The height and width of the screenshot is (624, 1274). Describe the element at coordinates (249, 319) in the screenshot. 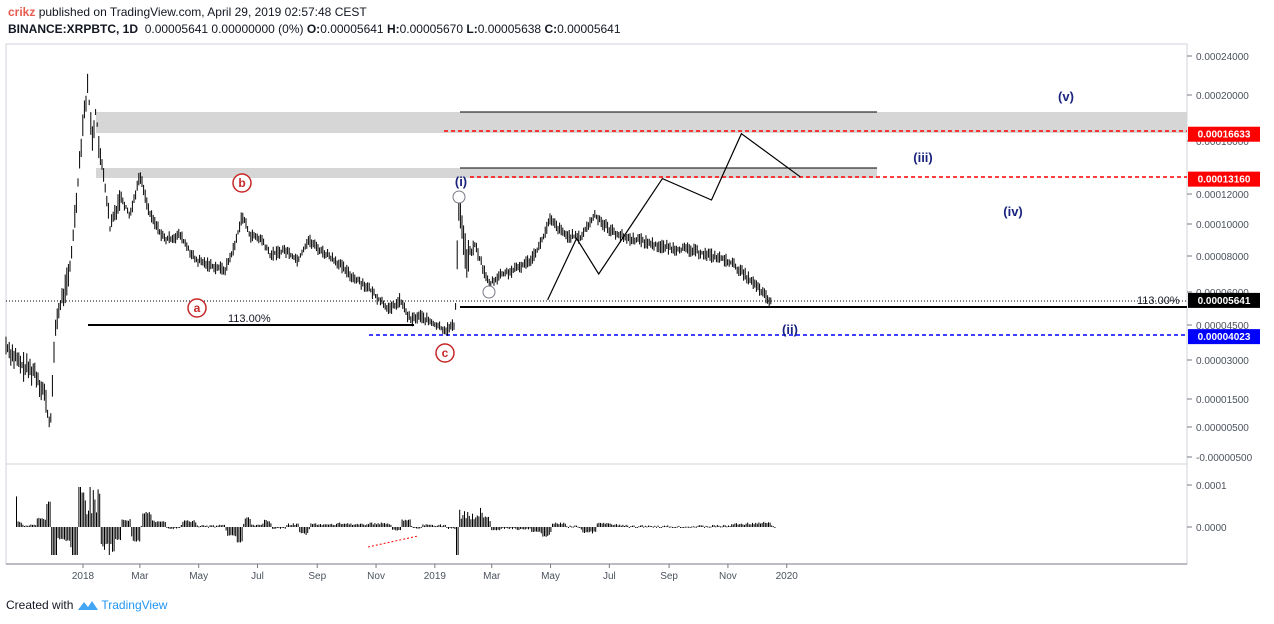

I see `fib-label-left: 113.00%` at that location.